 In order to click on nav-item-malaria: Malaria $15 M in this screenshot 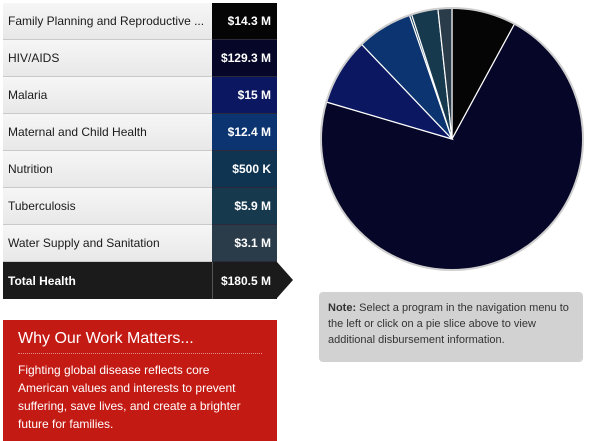, I will do `click(148, 95)`.